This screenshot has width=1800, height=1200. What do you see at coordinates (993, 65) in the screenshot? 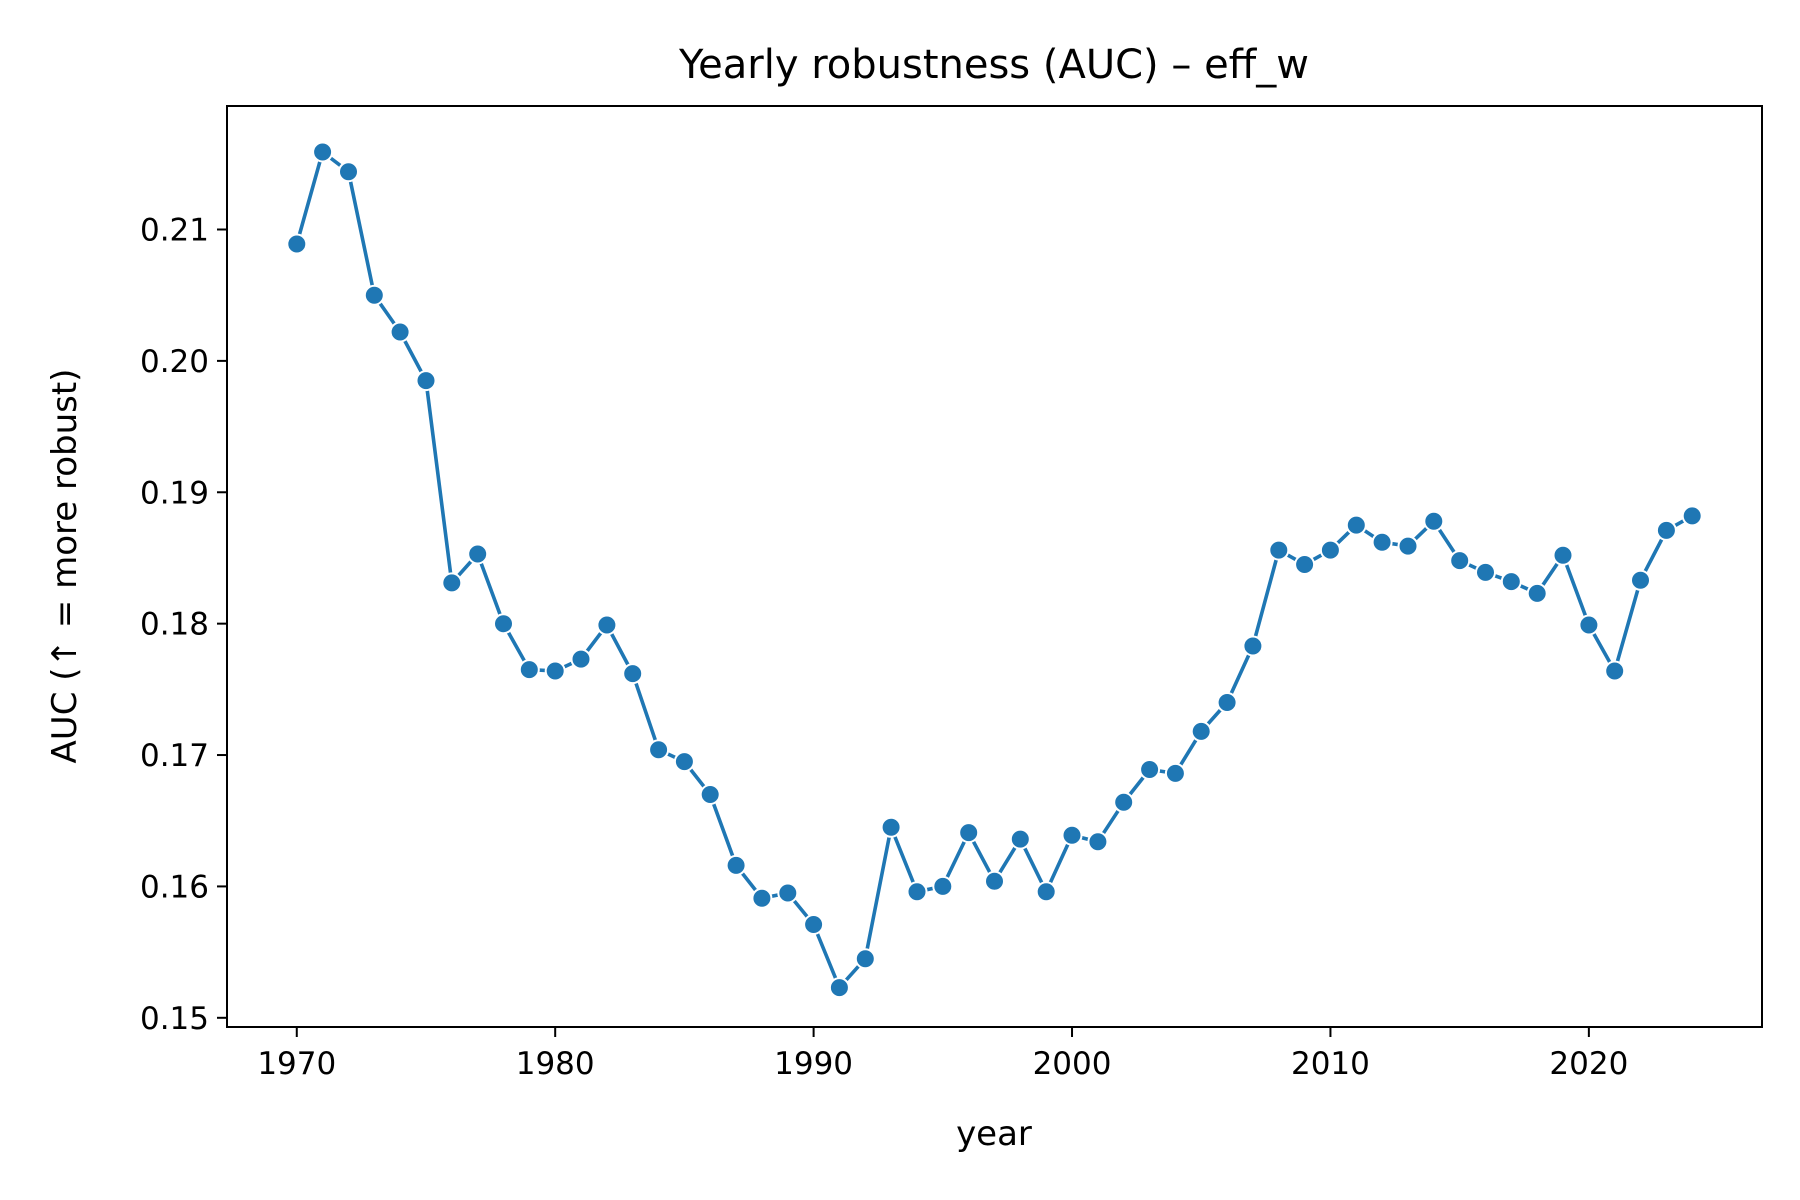
I see `chart-title: Yearly robustness (AUC) – eff_w` at bounding box center [993, 65].